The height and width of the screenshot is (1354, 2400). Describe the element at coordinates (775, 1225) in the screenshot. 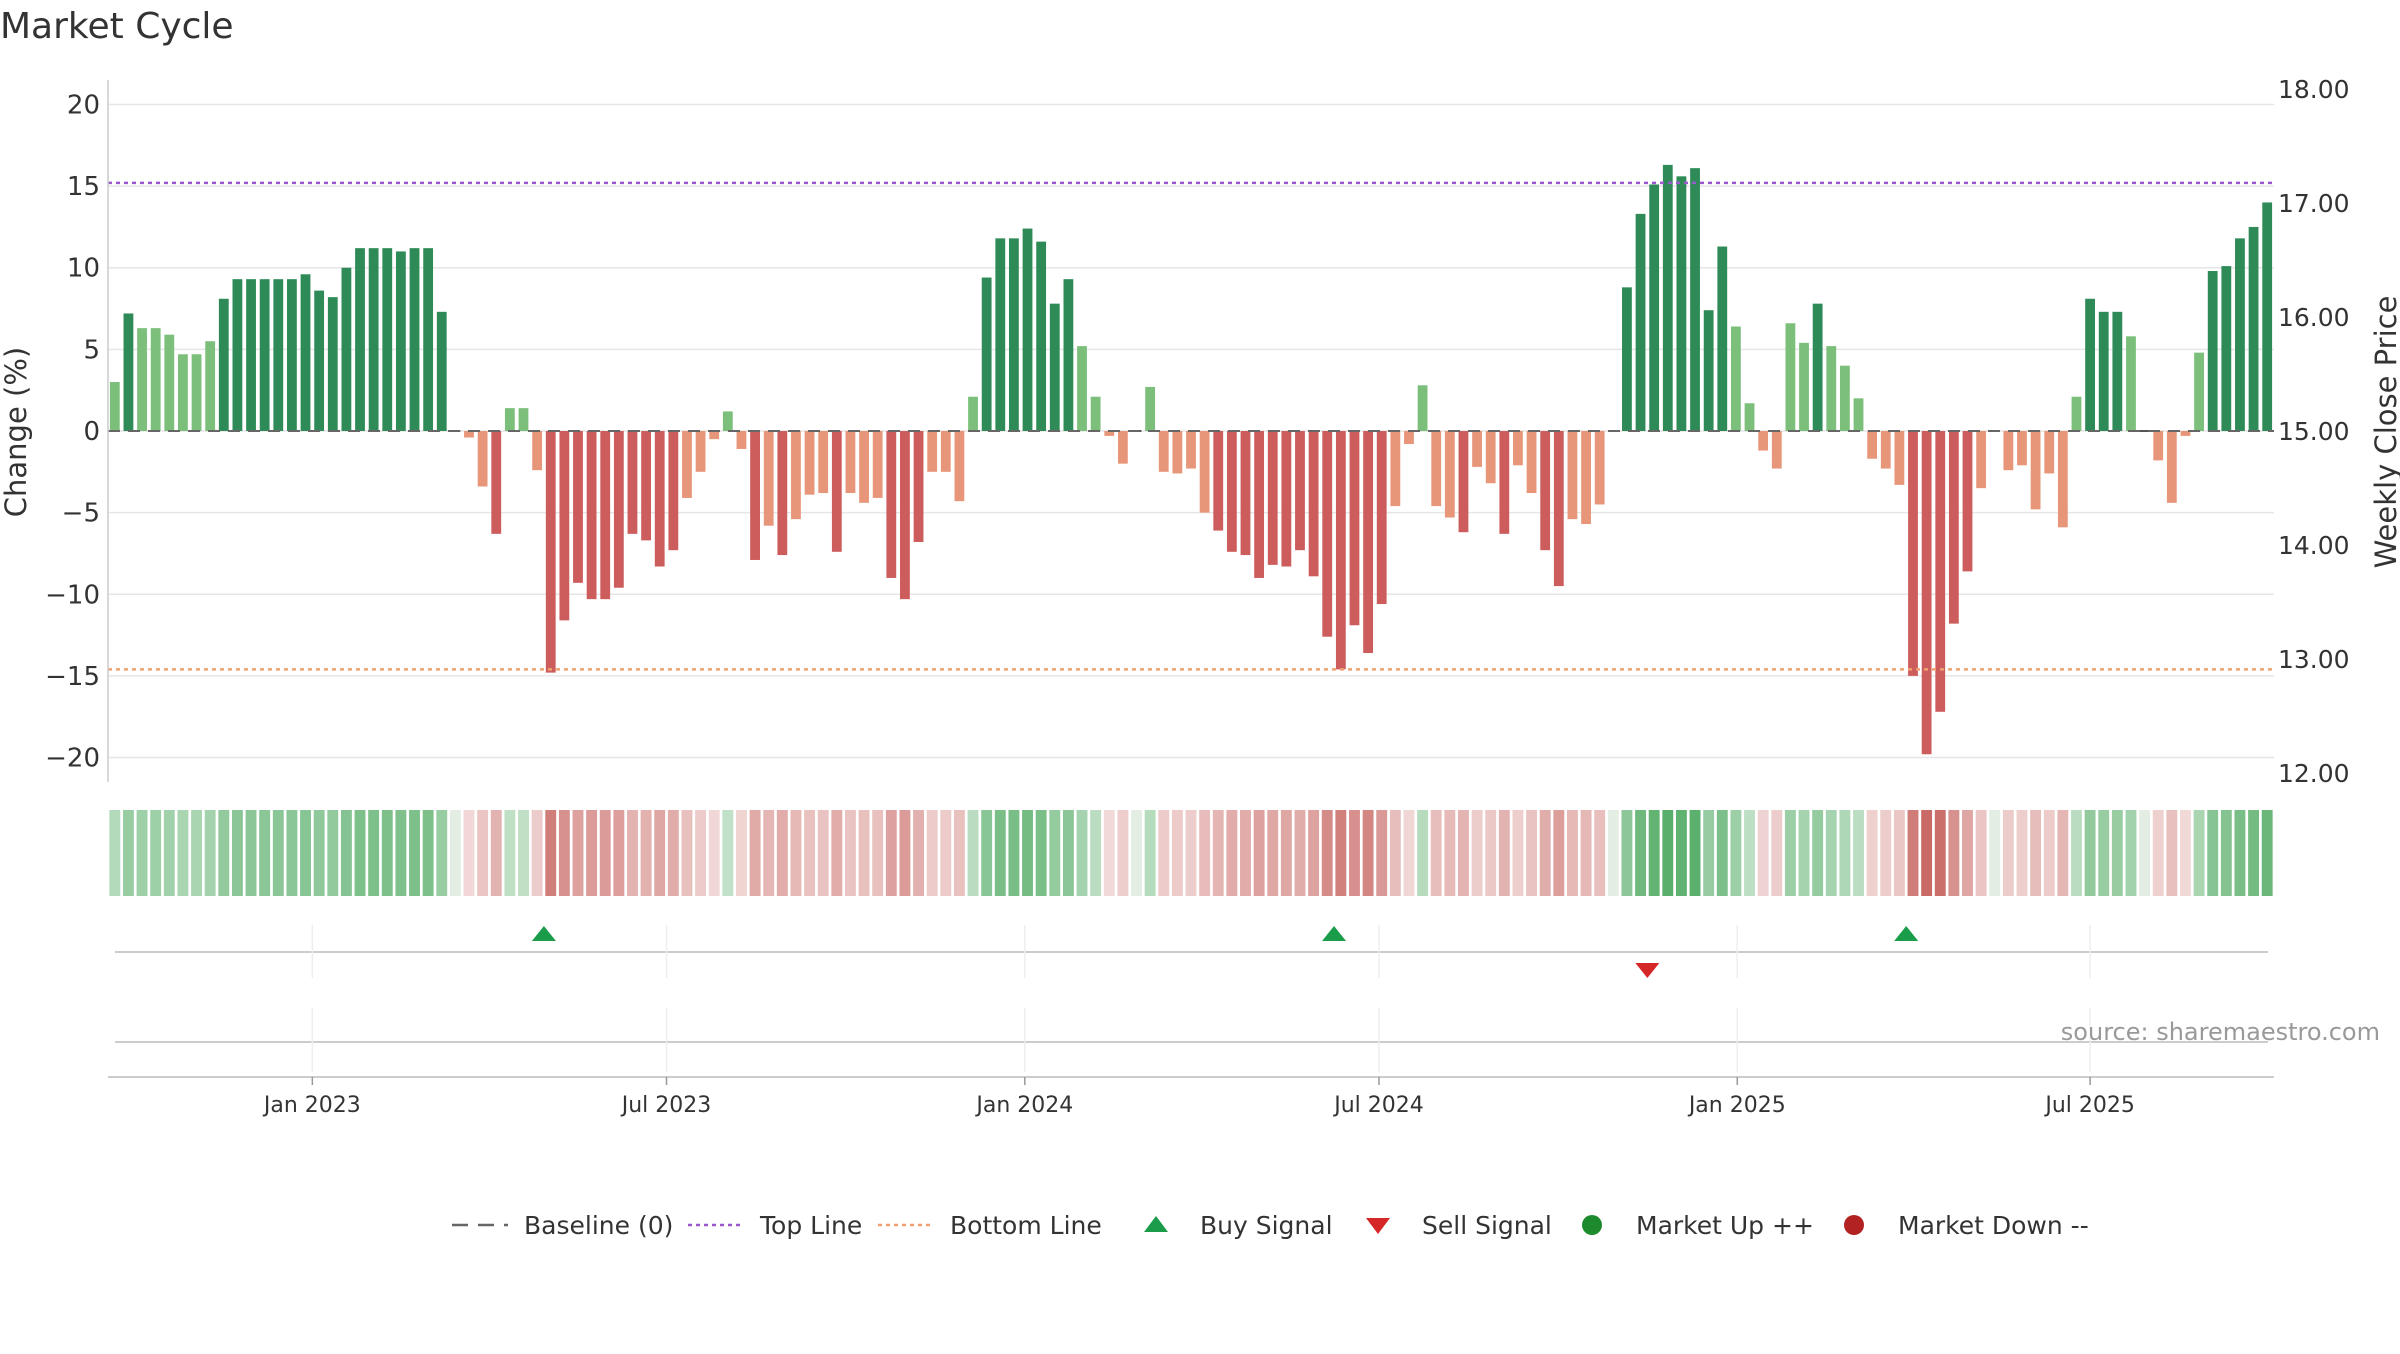

I see `legend-item: Top Line` at that location.